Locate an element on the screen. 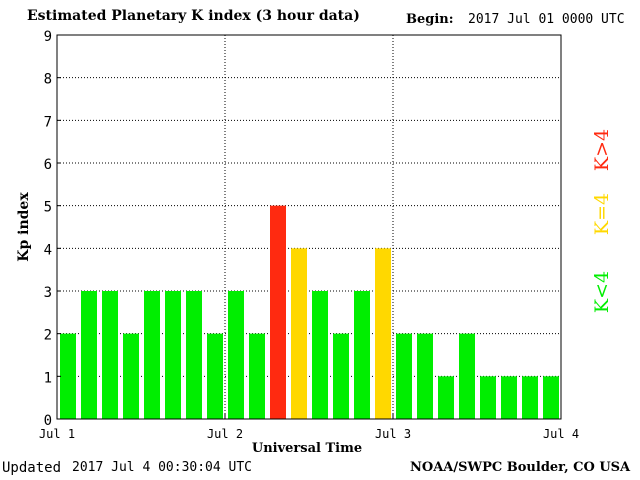  x-tick-label: Jul 3 is located at coordinates (393, 434).